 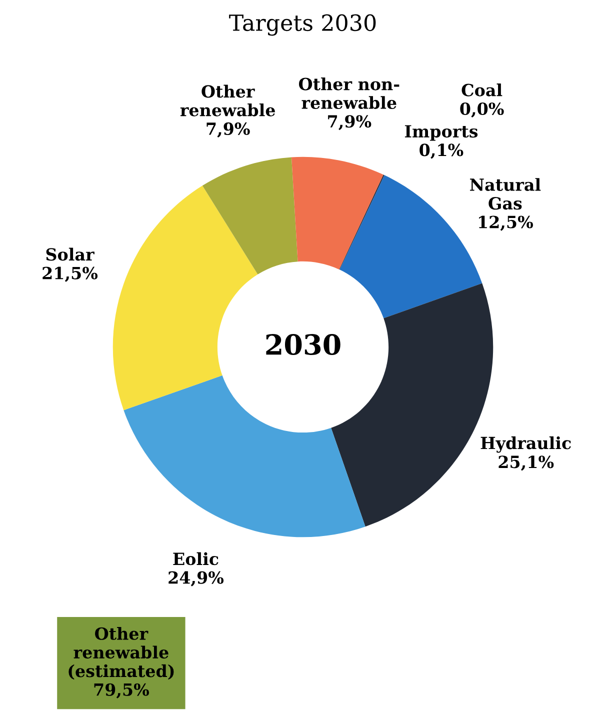 I want to click on slice-label: Other non- renewable, so click(x=349, y=93).